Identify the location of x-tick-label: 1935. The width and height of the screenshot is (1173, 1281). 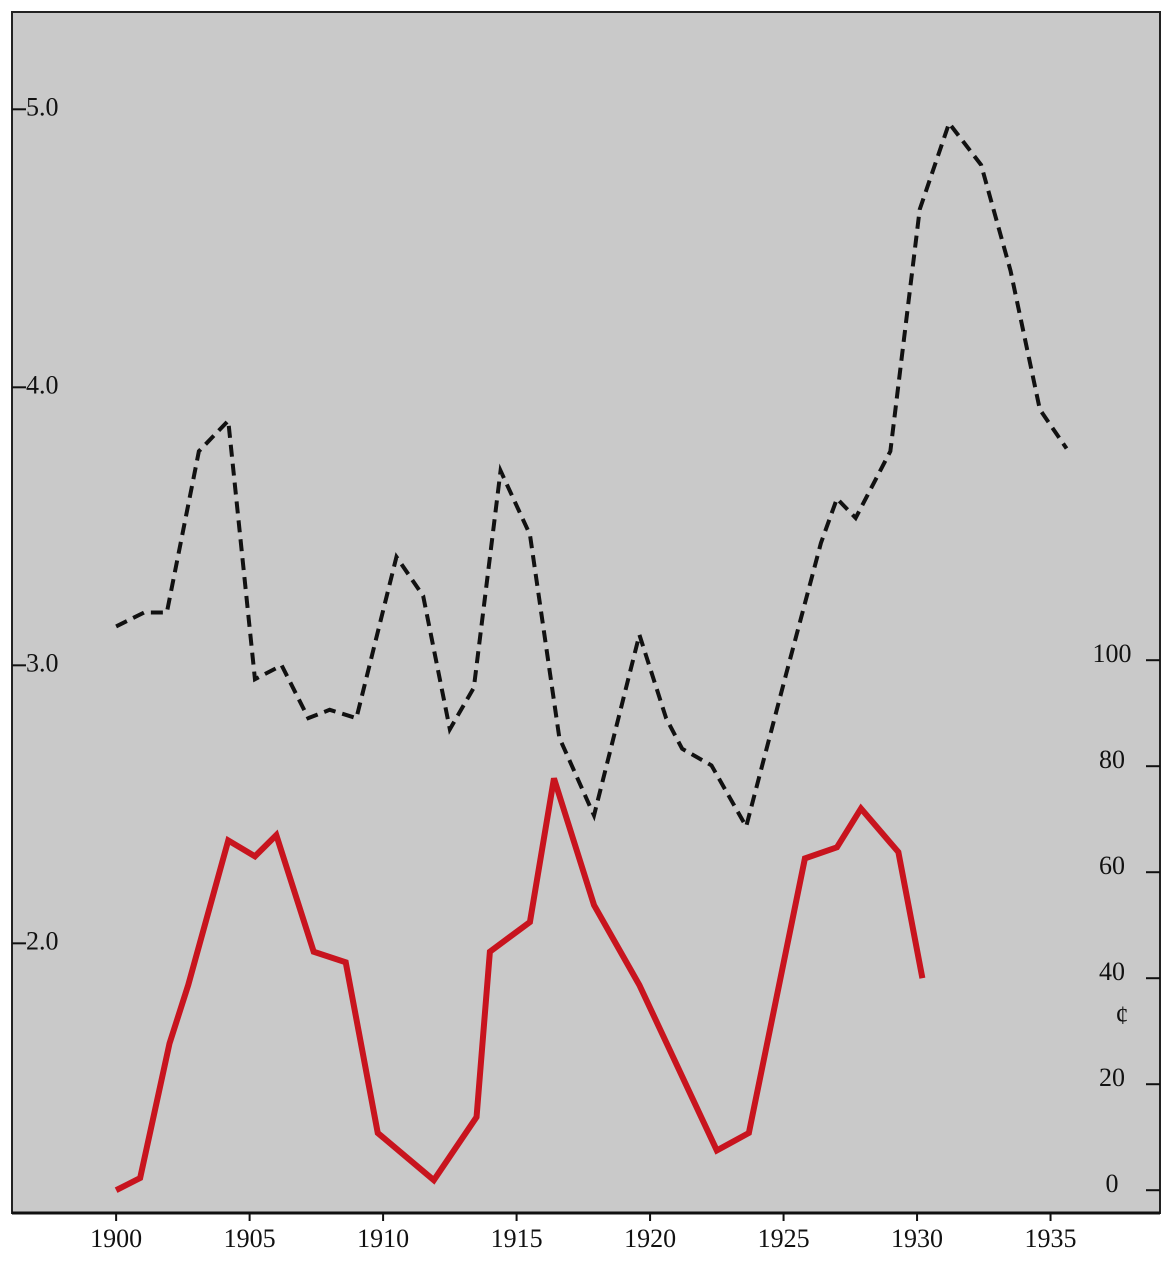
(1051, 1238).